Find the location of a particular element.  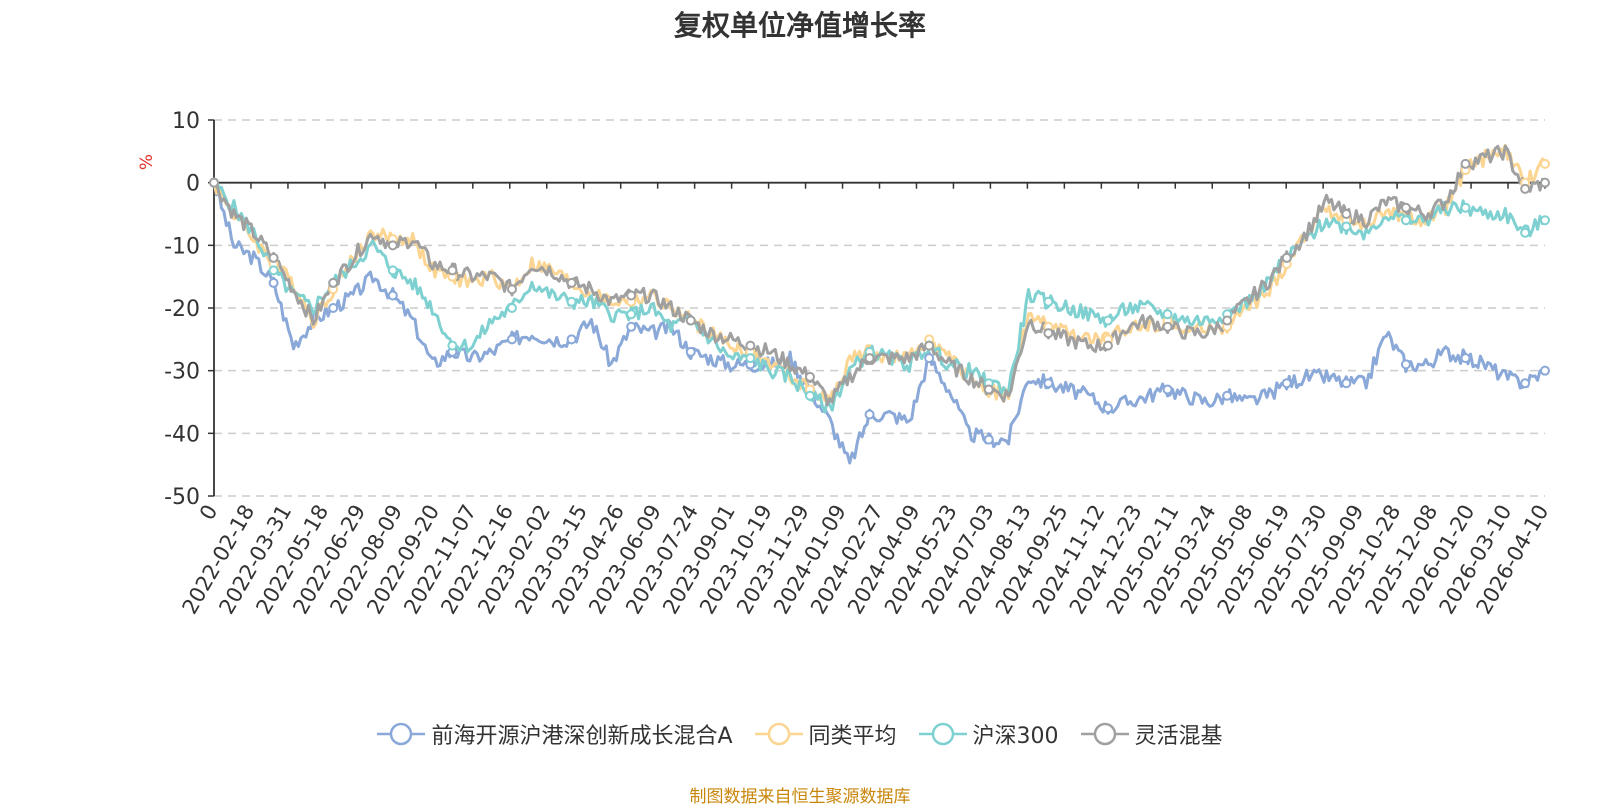

legend-item: 前海开源沪港深创新成长混合A is located at coordinates (555, 734).